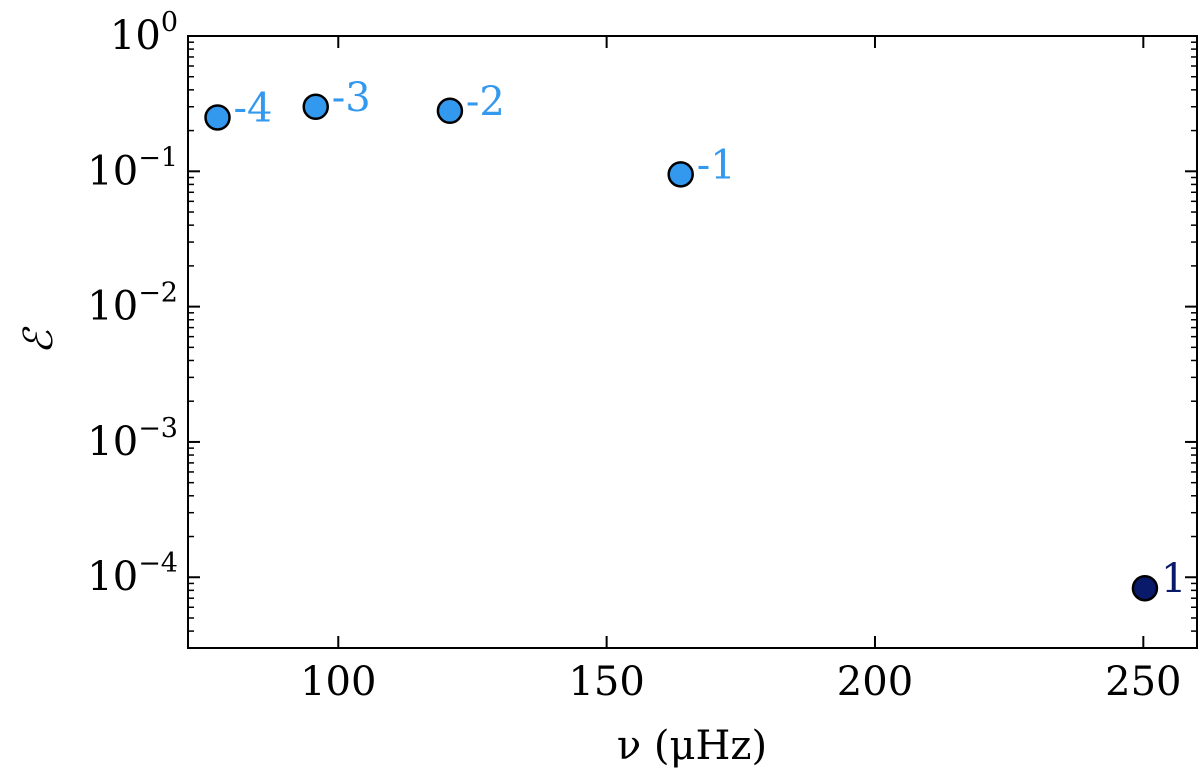 This screenshot has width=1200, height=773. I want to click on y-tick-label: 10⁻³, so click(132, 439).